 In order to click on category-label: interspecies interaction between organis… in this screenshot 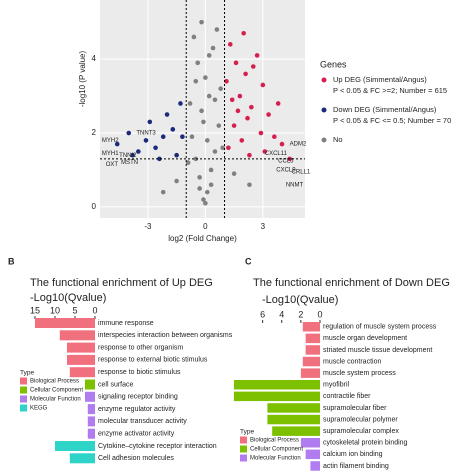, I will do `click(165, 335)`.